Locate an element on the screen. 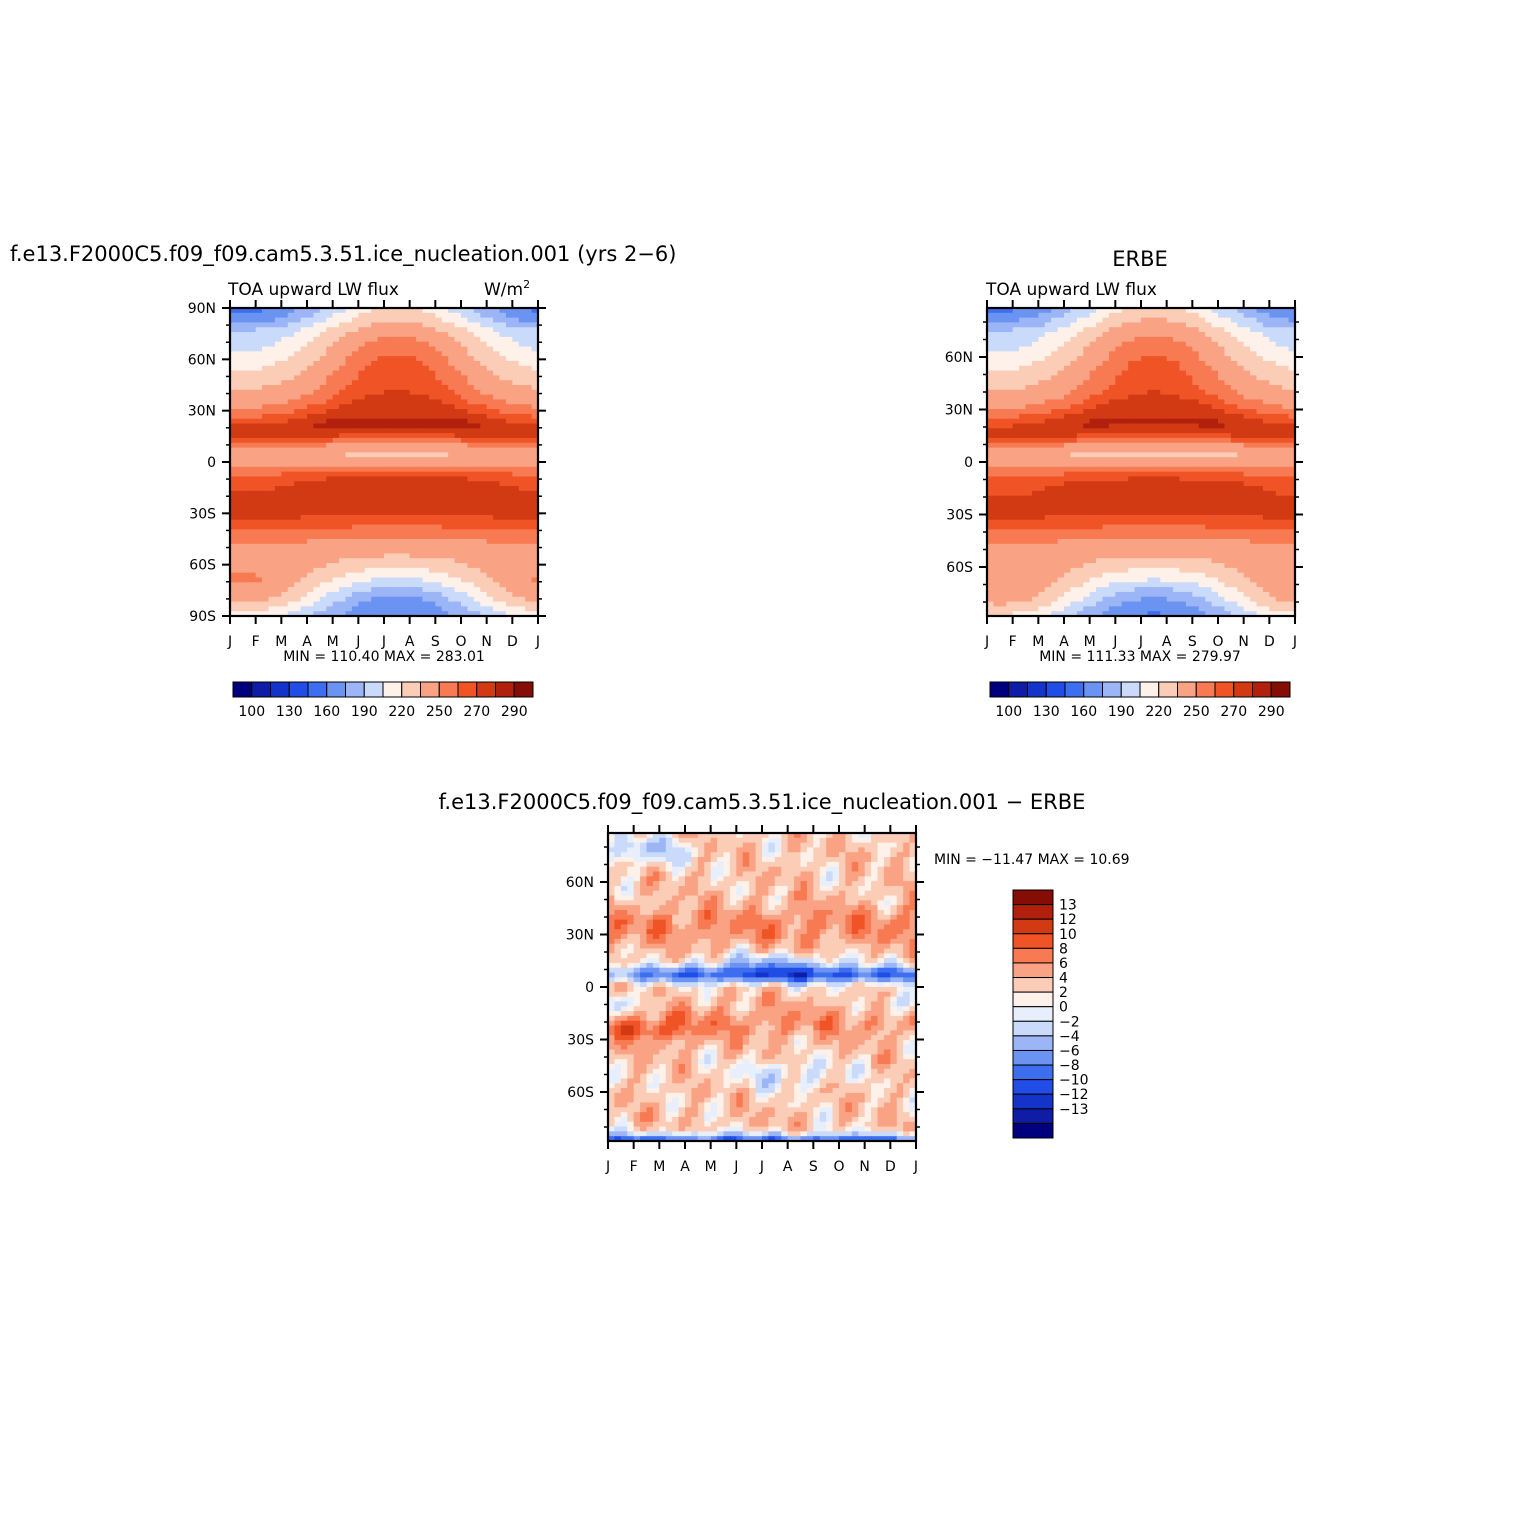 This screenshot has width=1524, height=1524. colorbar-box is located at coordinates (317, 689).